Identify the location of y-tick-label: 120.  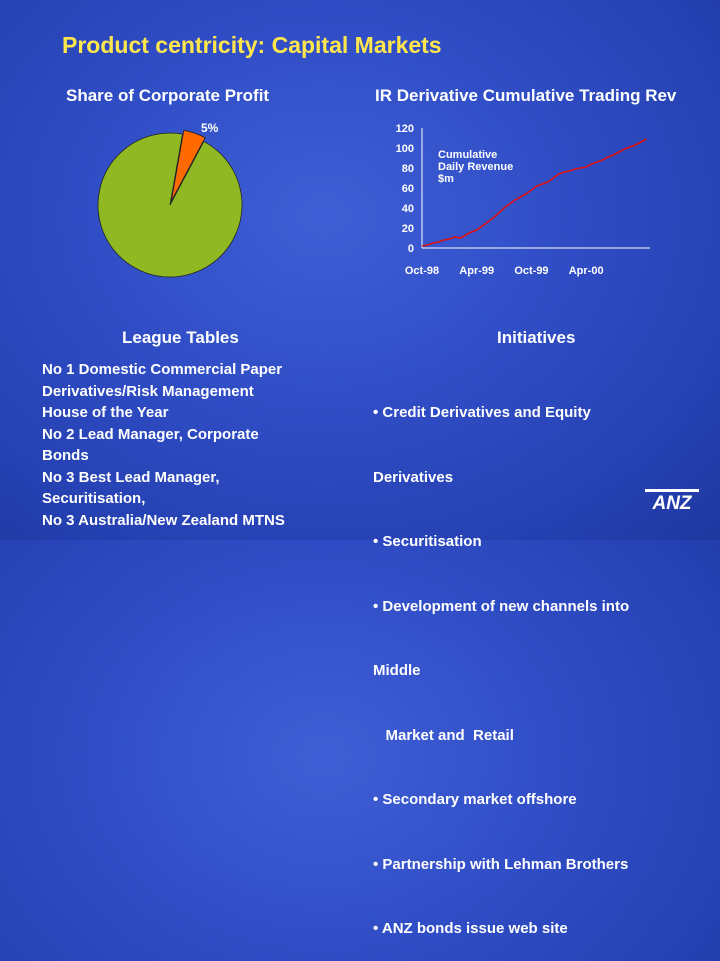
(405, 129).